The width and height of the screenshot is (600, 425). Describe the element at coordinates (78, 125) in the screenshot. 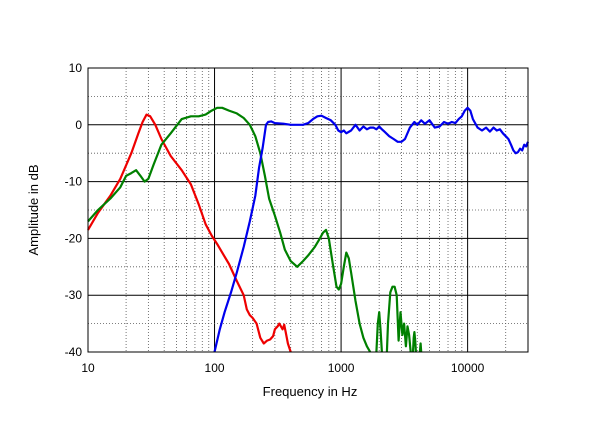

I see `y-tick-label: 0` at that location.